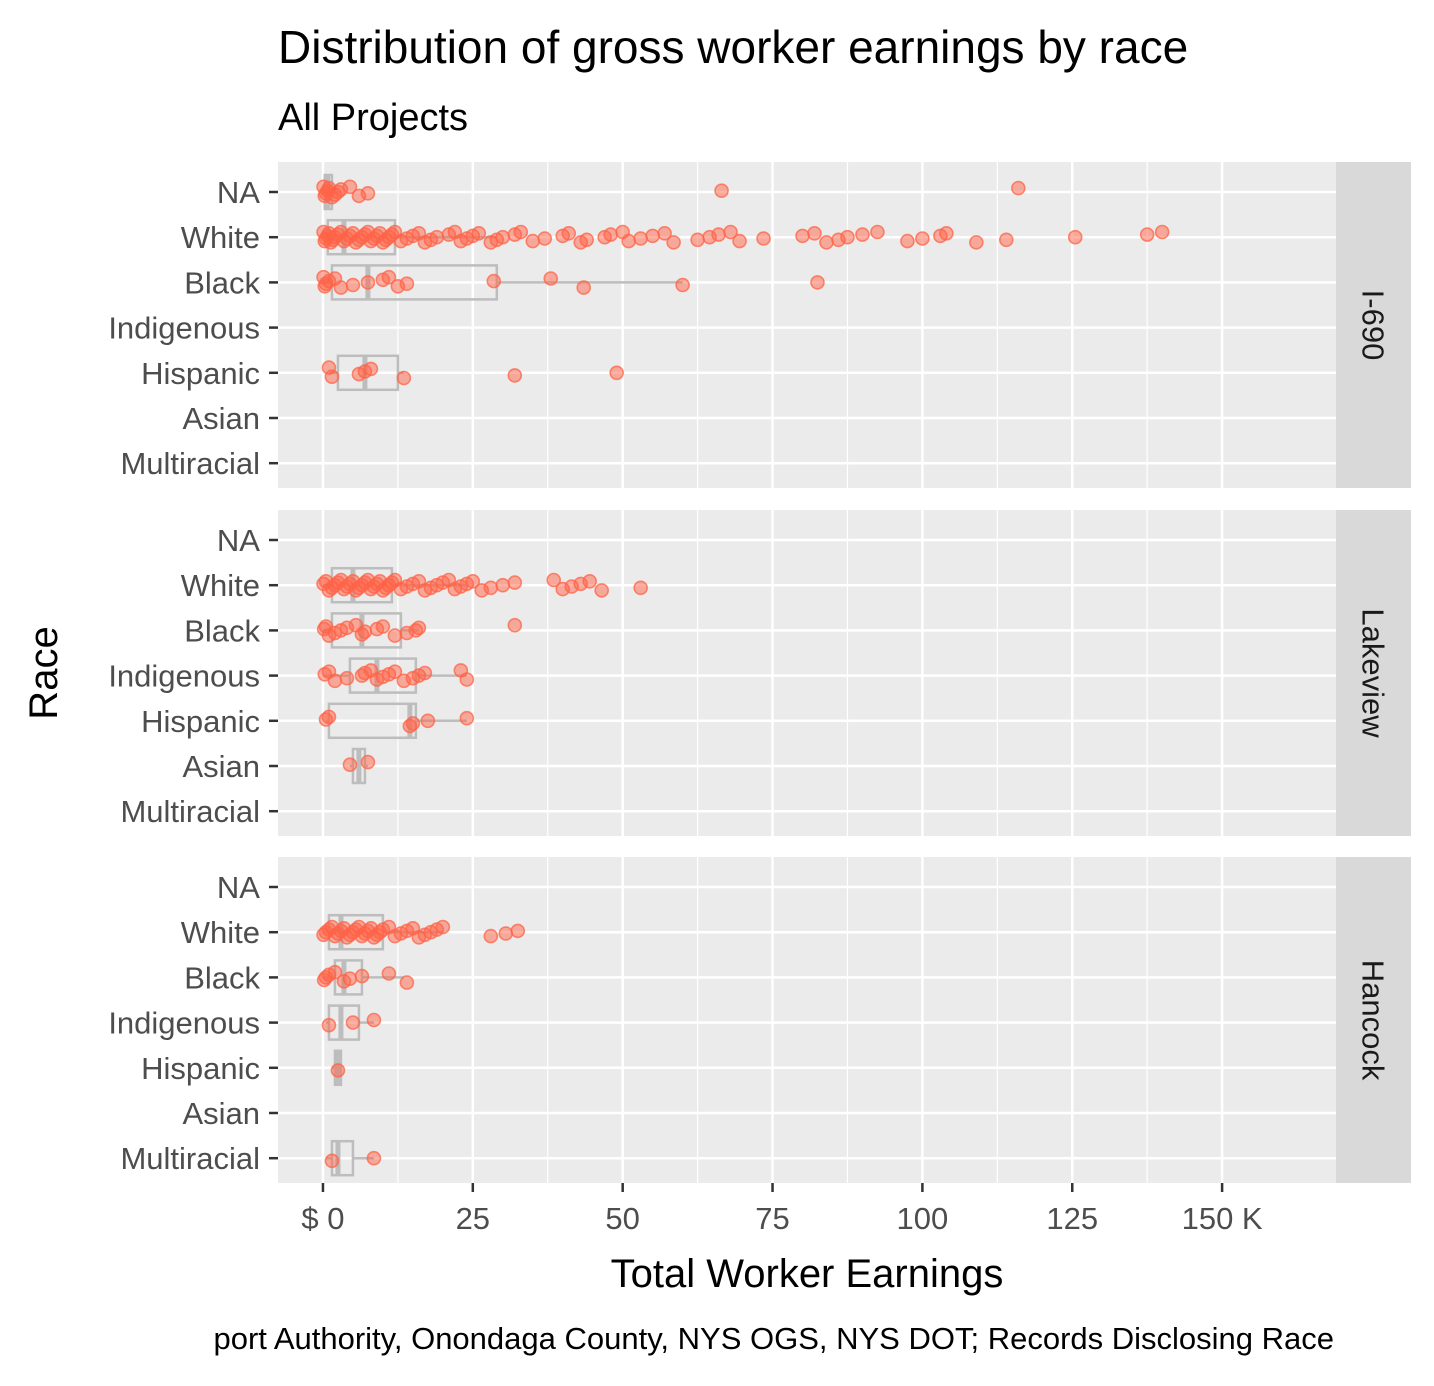  I want to click on x-tick-label: 150 K, so click(1222, 1218).